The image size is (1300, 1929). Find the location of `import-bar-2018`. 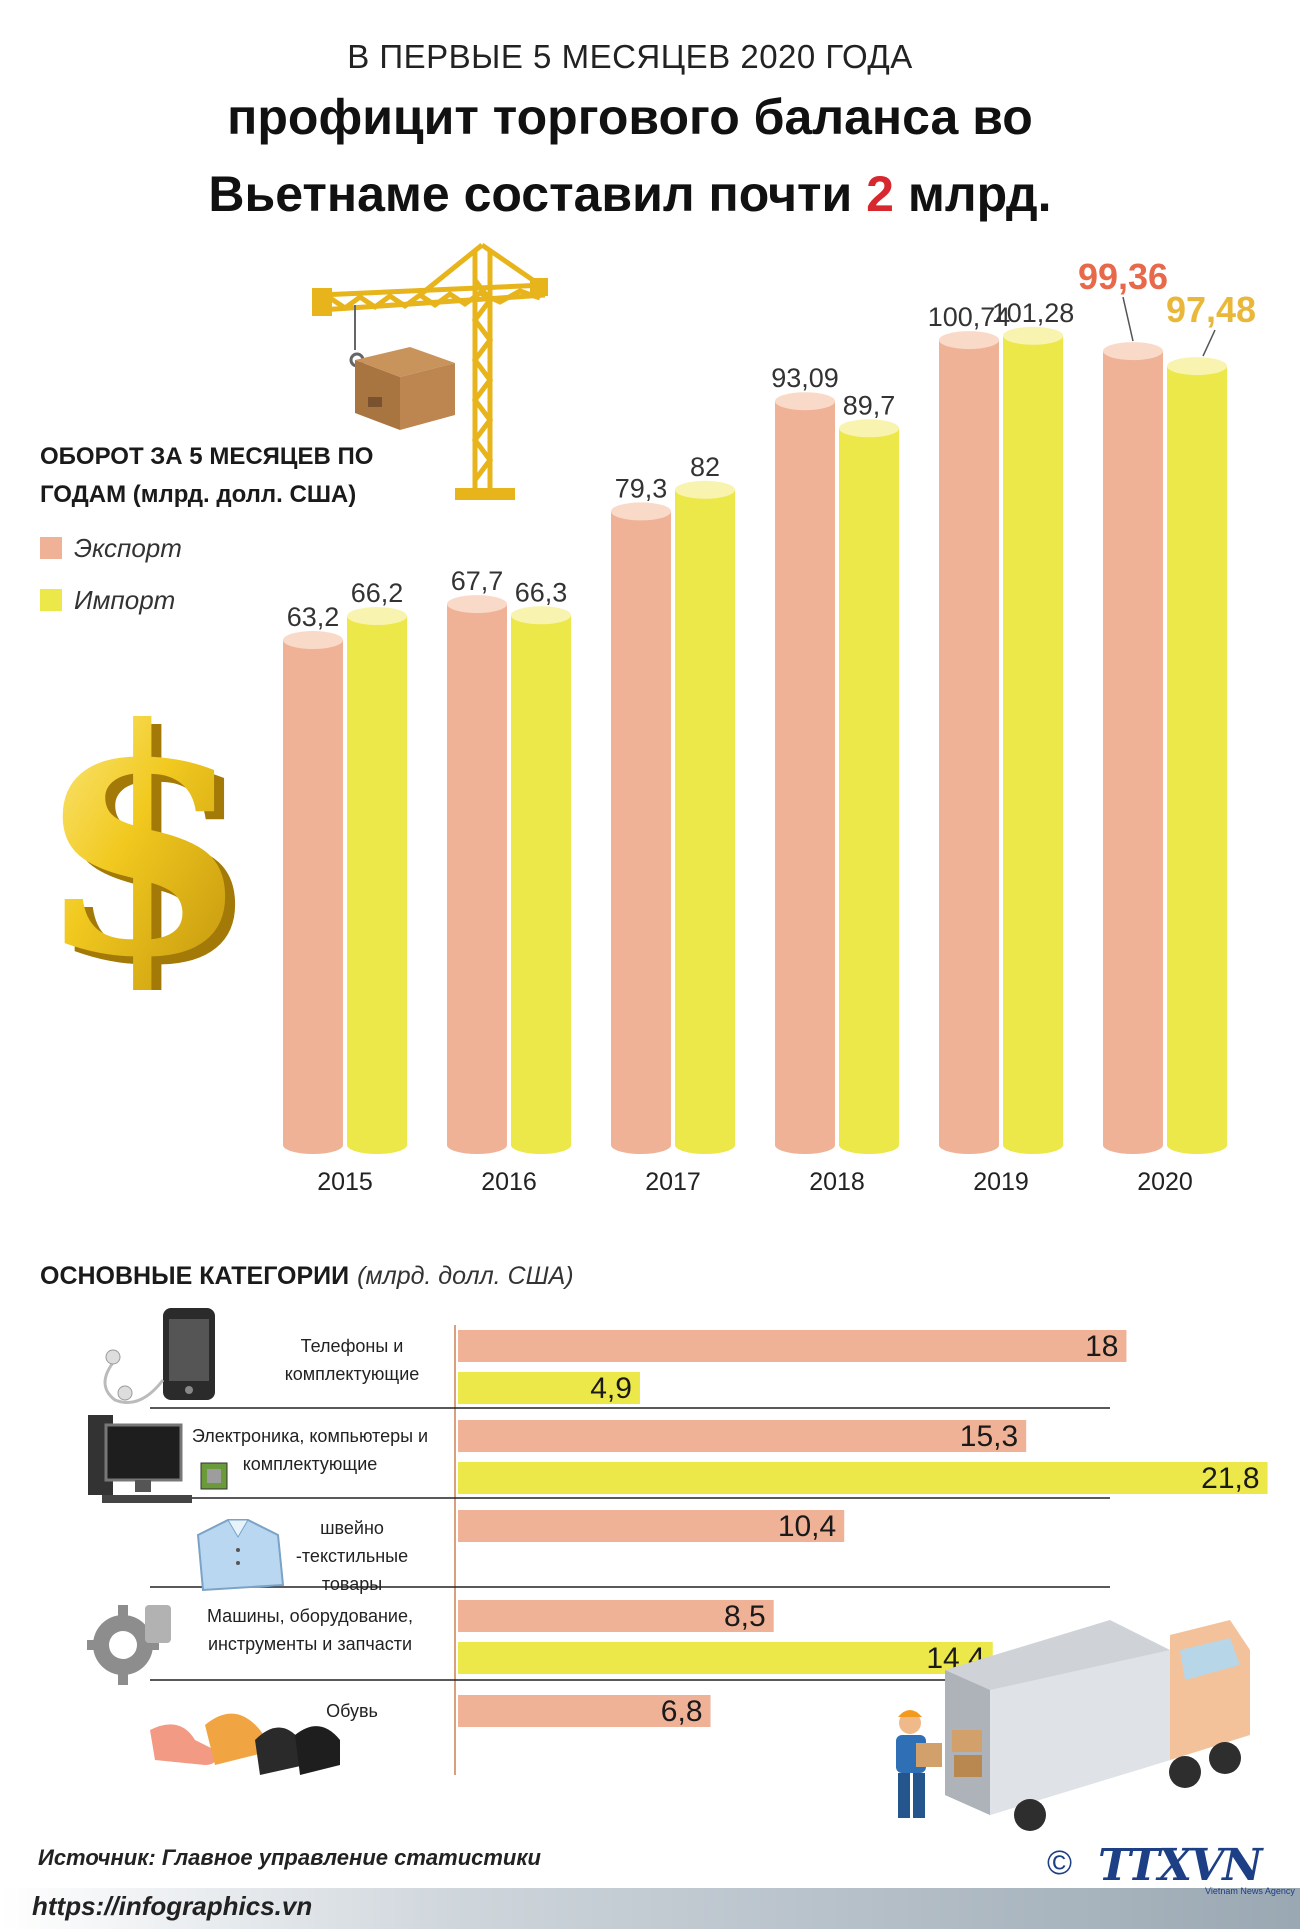

import-bar-2018 is located at coordinates (869, 786).